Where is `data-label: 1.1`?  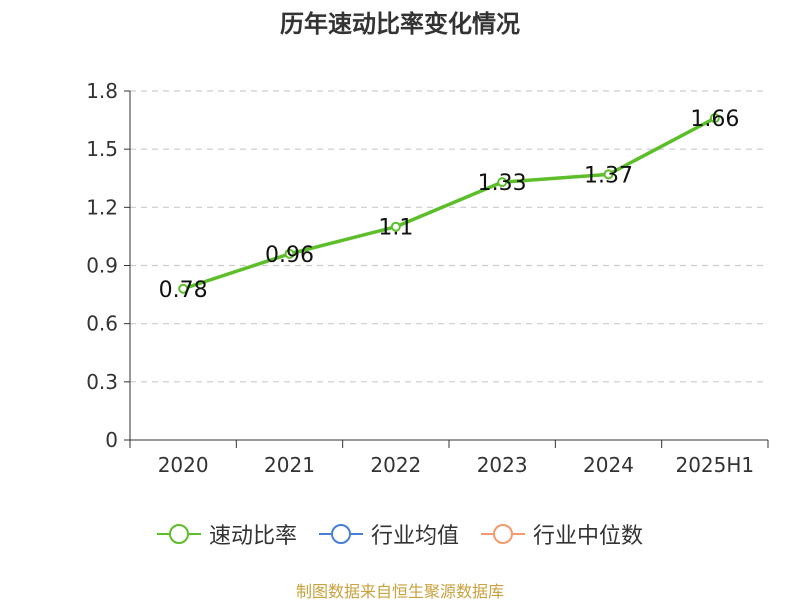
data-label: 1.1 is located at coordinates (395, 228).